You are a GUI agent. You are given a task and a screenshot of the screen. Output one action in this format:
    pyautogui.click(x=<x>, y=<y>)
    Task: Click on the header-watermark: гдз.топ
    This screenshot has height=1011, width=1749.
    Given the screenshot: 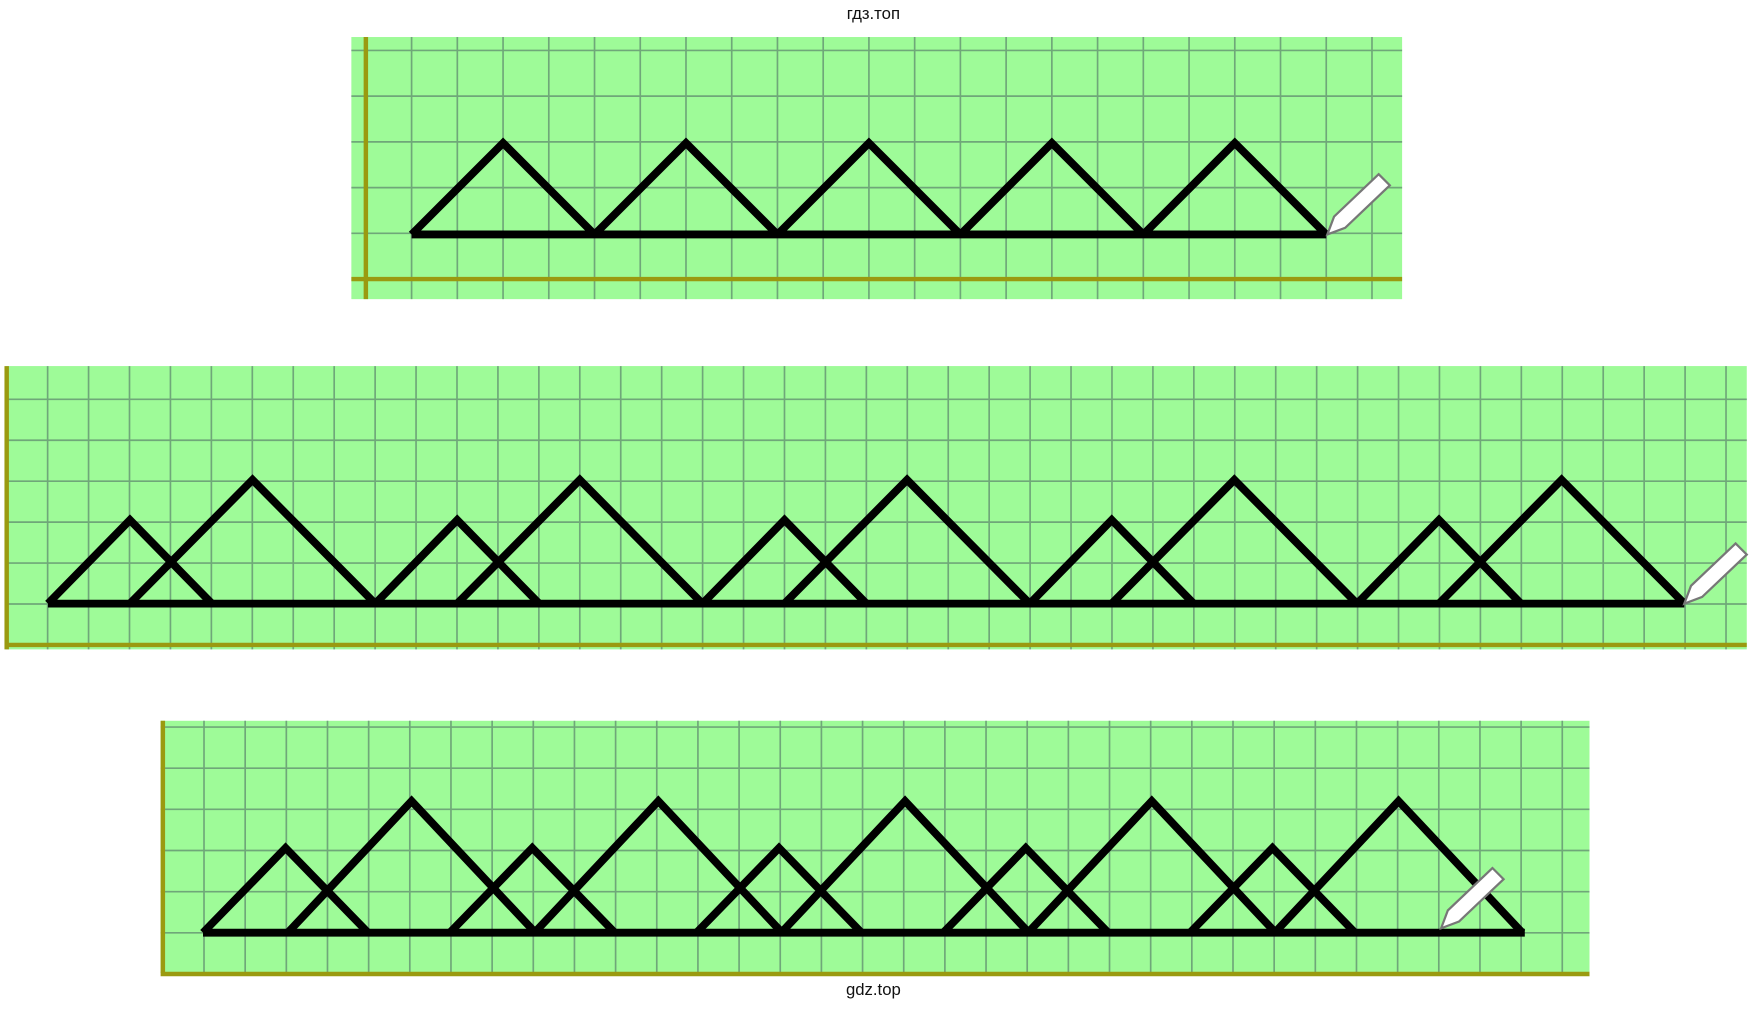 What is the action you would take?
    pyautogui.click(x=873, y=13)
    